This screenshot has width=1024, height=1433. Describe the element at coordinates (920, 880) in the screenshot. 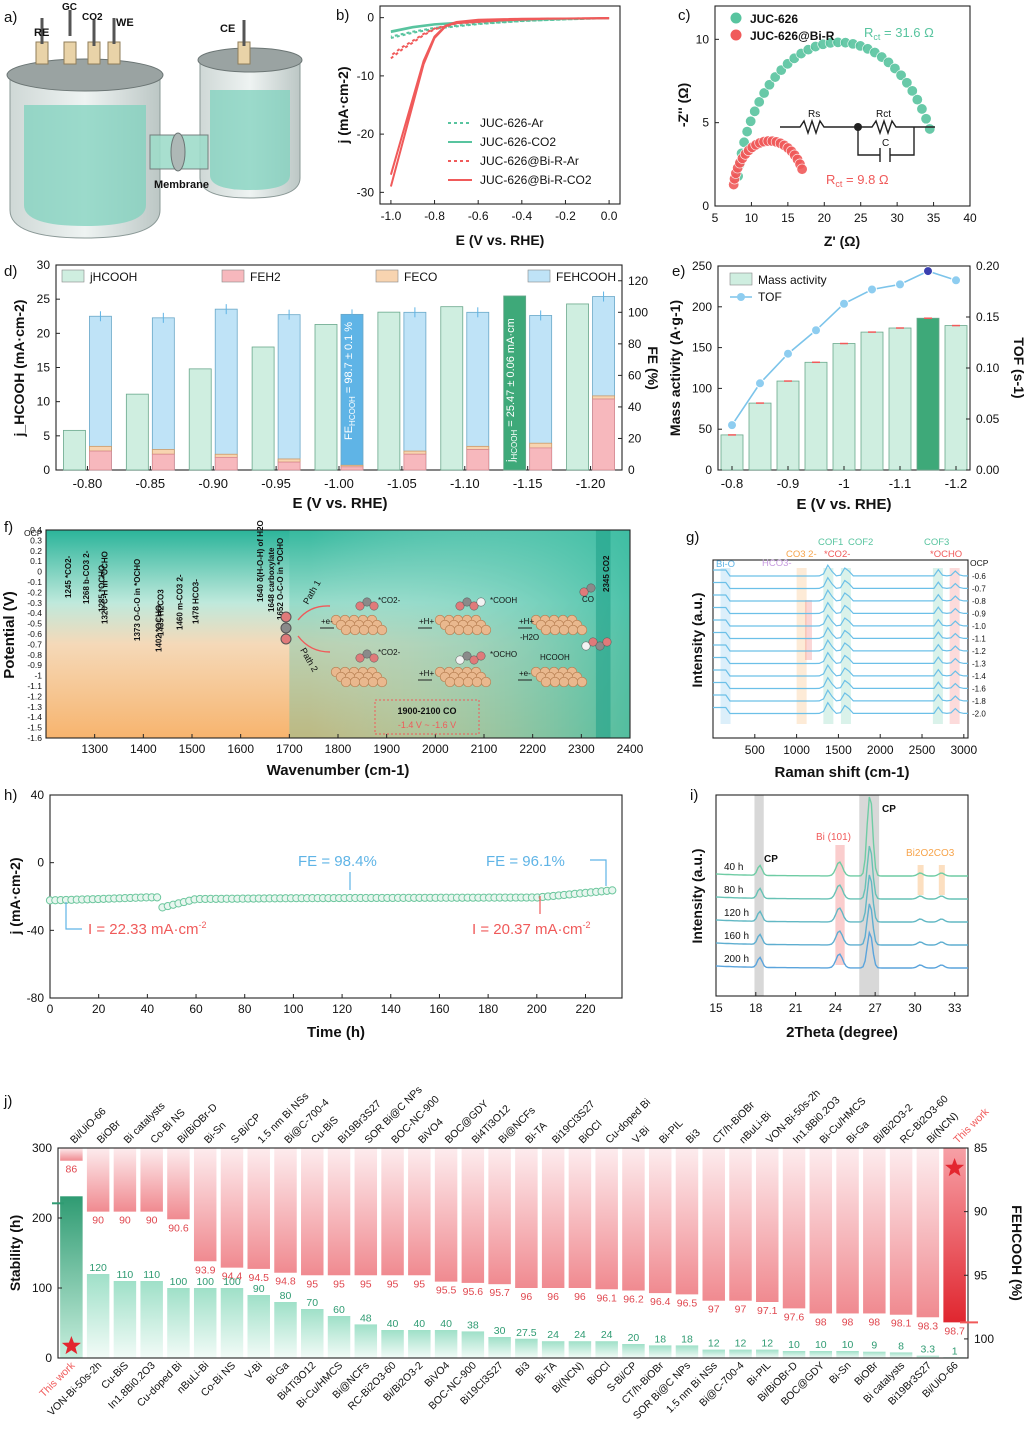

I see `band-highlight` at that location.